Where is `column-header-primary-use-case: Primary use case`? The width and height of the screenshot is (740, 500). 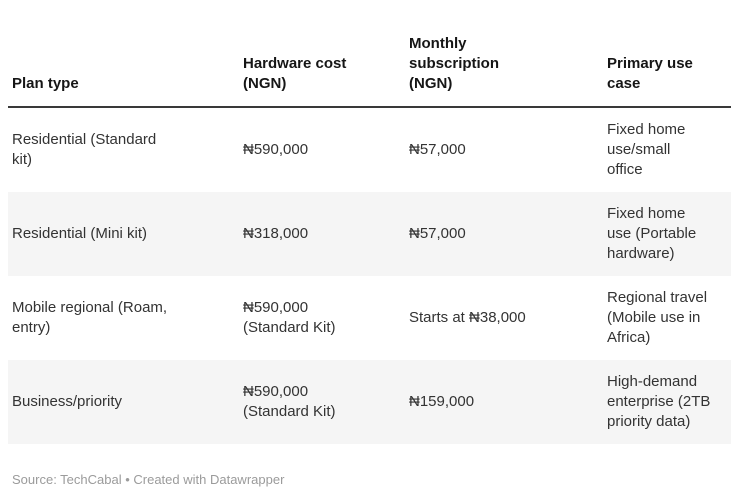 column-header-primary-use-case: Primary use case is located at coordinates (667, 63).